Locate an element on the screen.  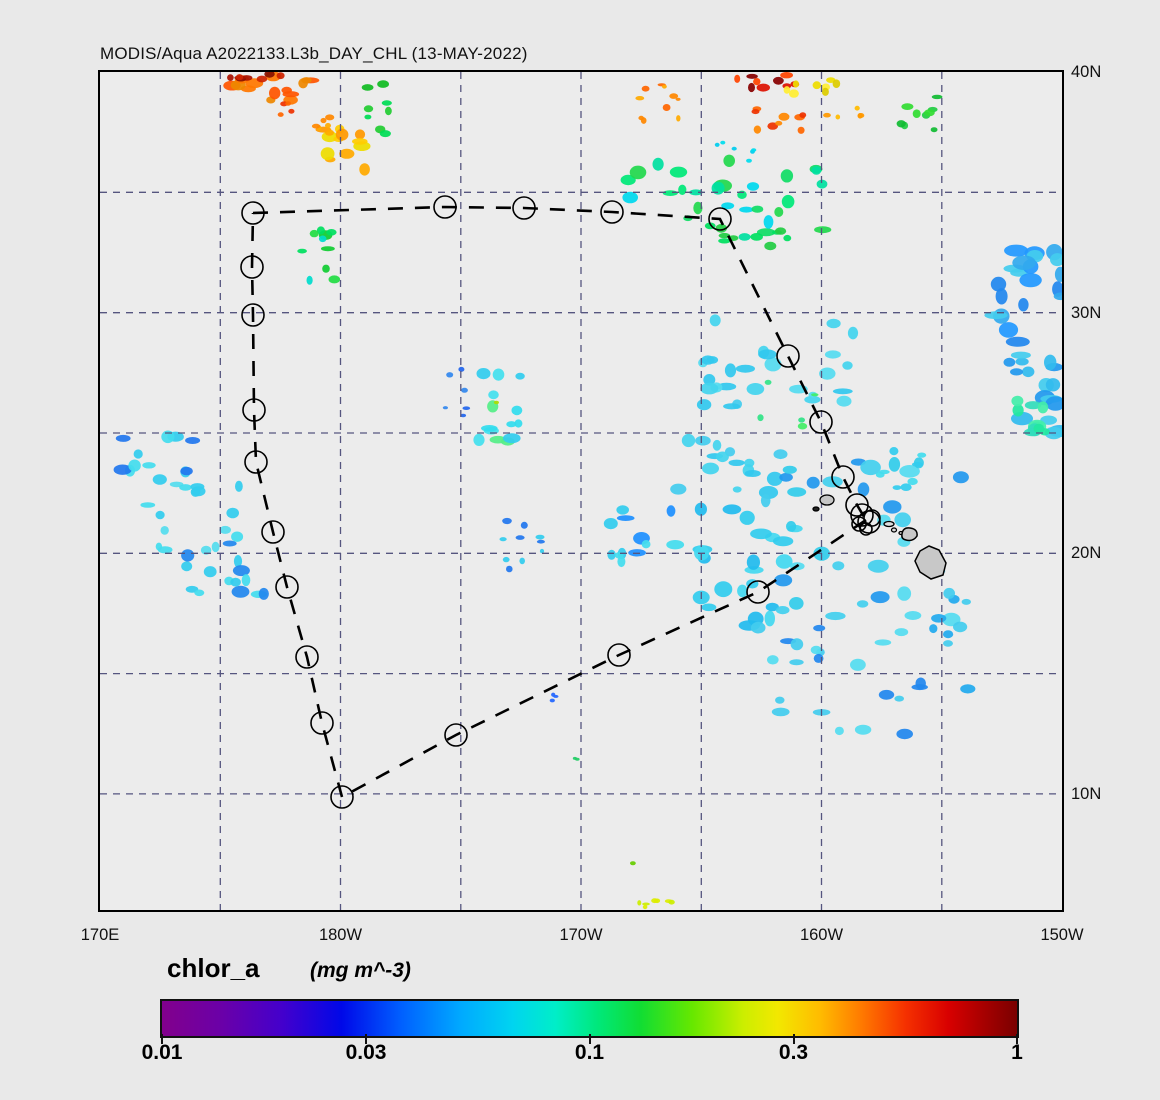
colorbar-variable-label: chlor_a is located at coordinates (213, 968).